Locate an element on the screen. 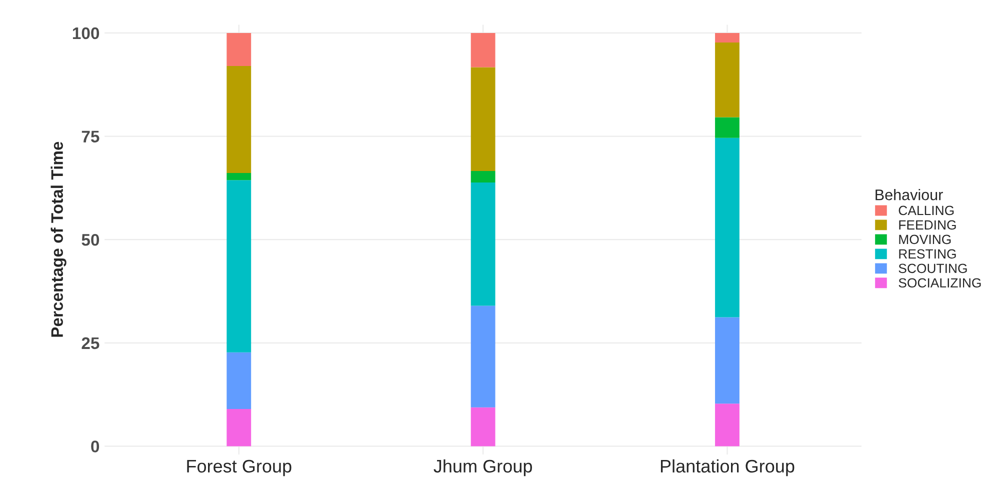  y-tick-label: 0 is located at coordinates (95, 446).